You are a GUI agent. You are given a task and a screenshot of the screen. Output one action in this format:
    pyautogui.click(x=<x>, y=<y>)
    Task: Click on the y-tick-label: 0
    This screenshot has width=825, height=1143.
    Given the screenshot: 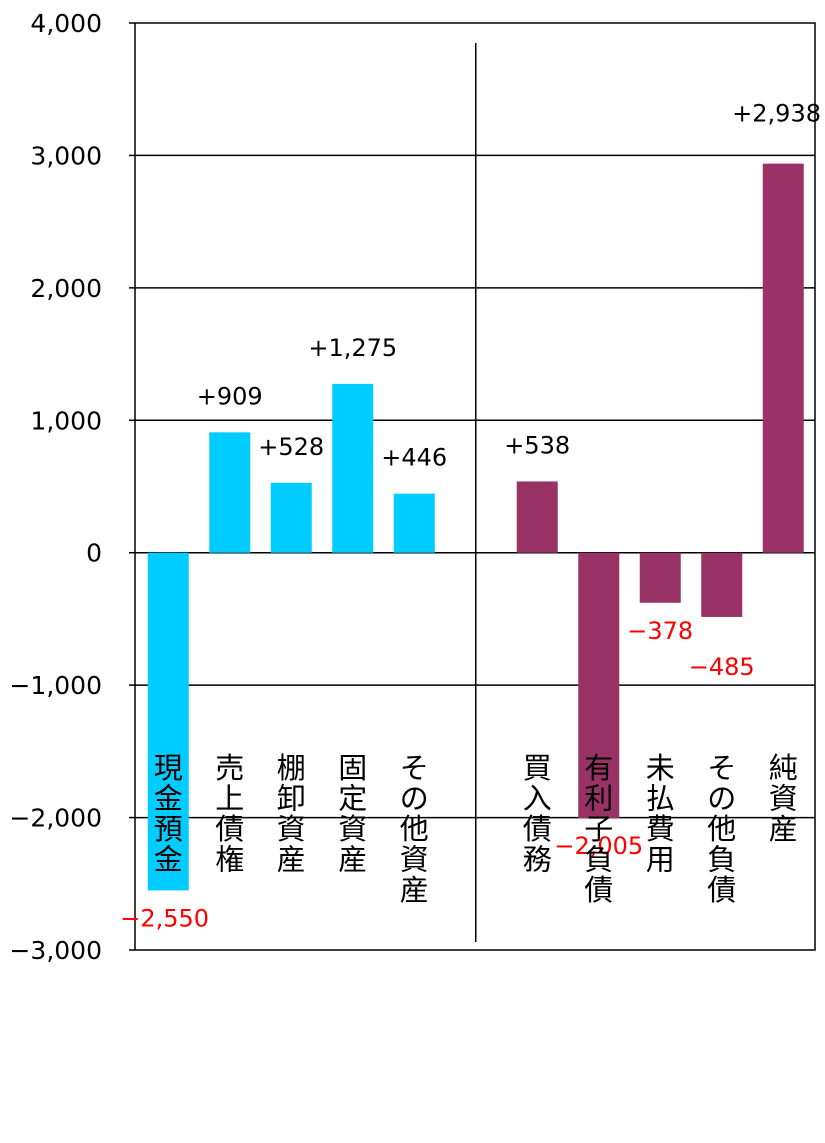 What is the action you would take?
    pyautogui.click(x=94, y=553)
    